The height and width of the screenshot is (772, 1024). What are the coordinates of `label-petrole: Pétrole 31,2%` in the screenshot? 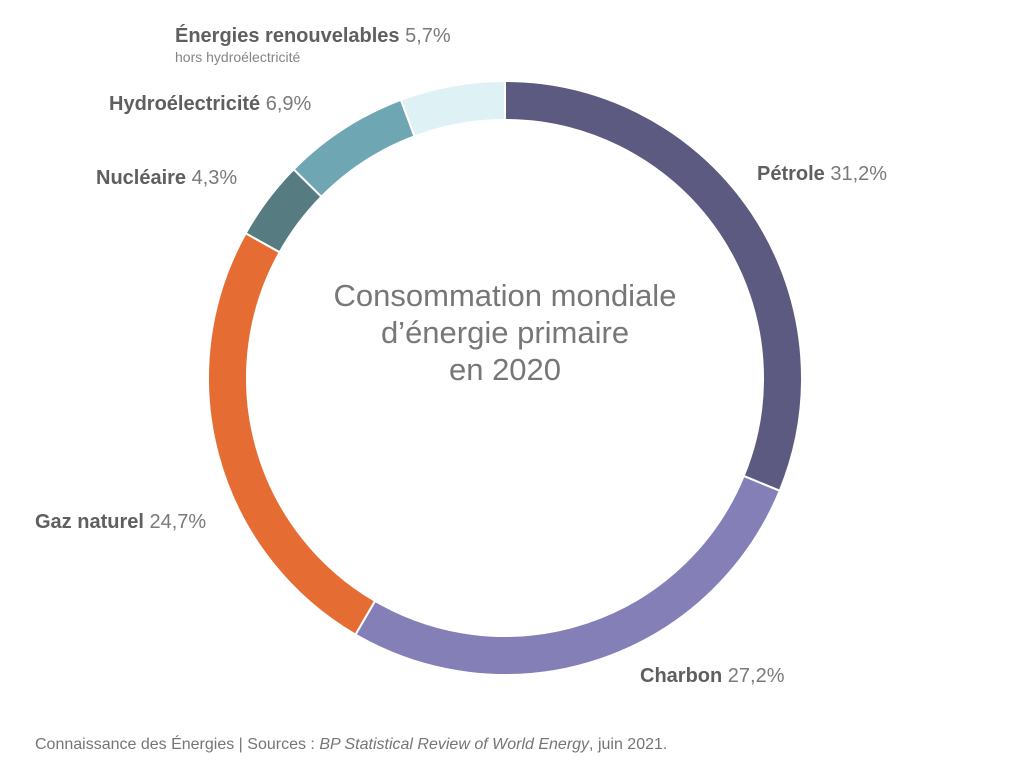 It's located at (822, 174).